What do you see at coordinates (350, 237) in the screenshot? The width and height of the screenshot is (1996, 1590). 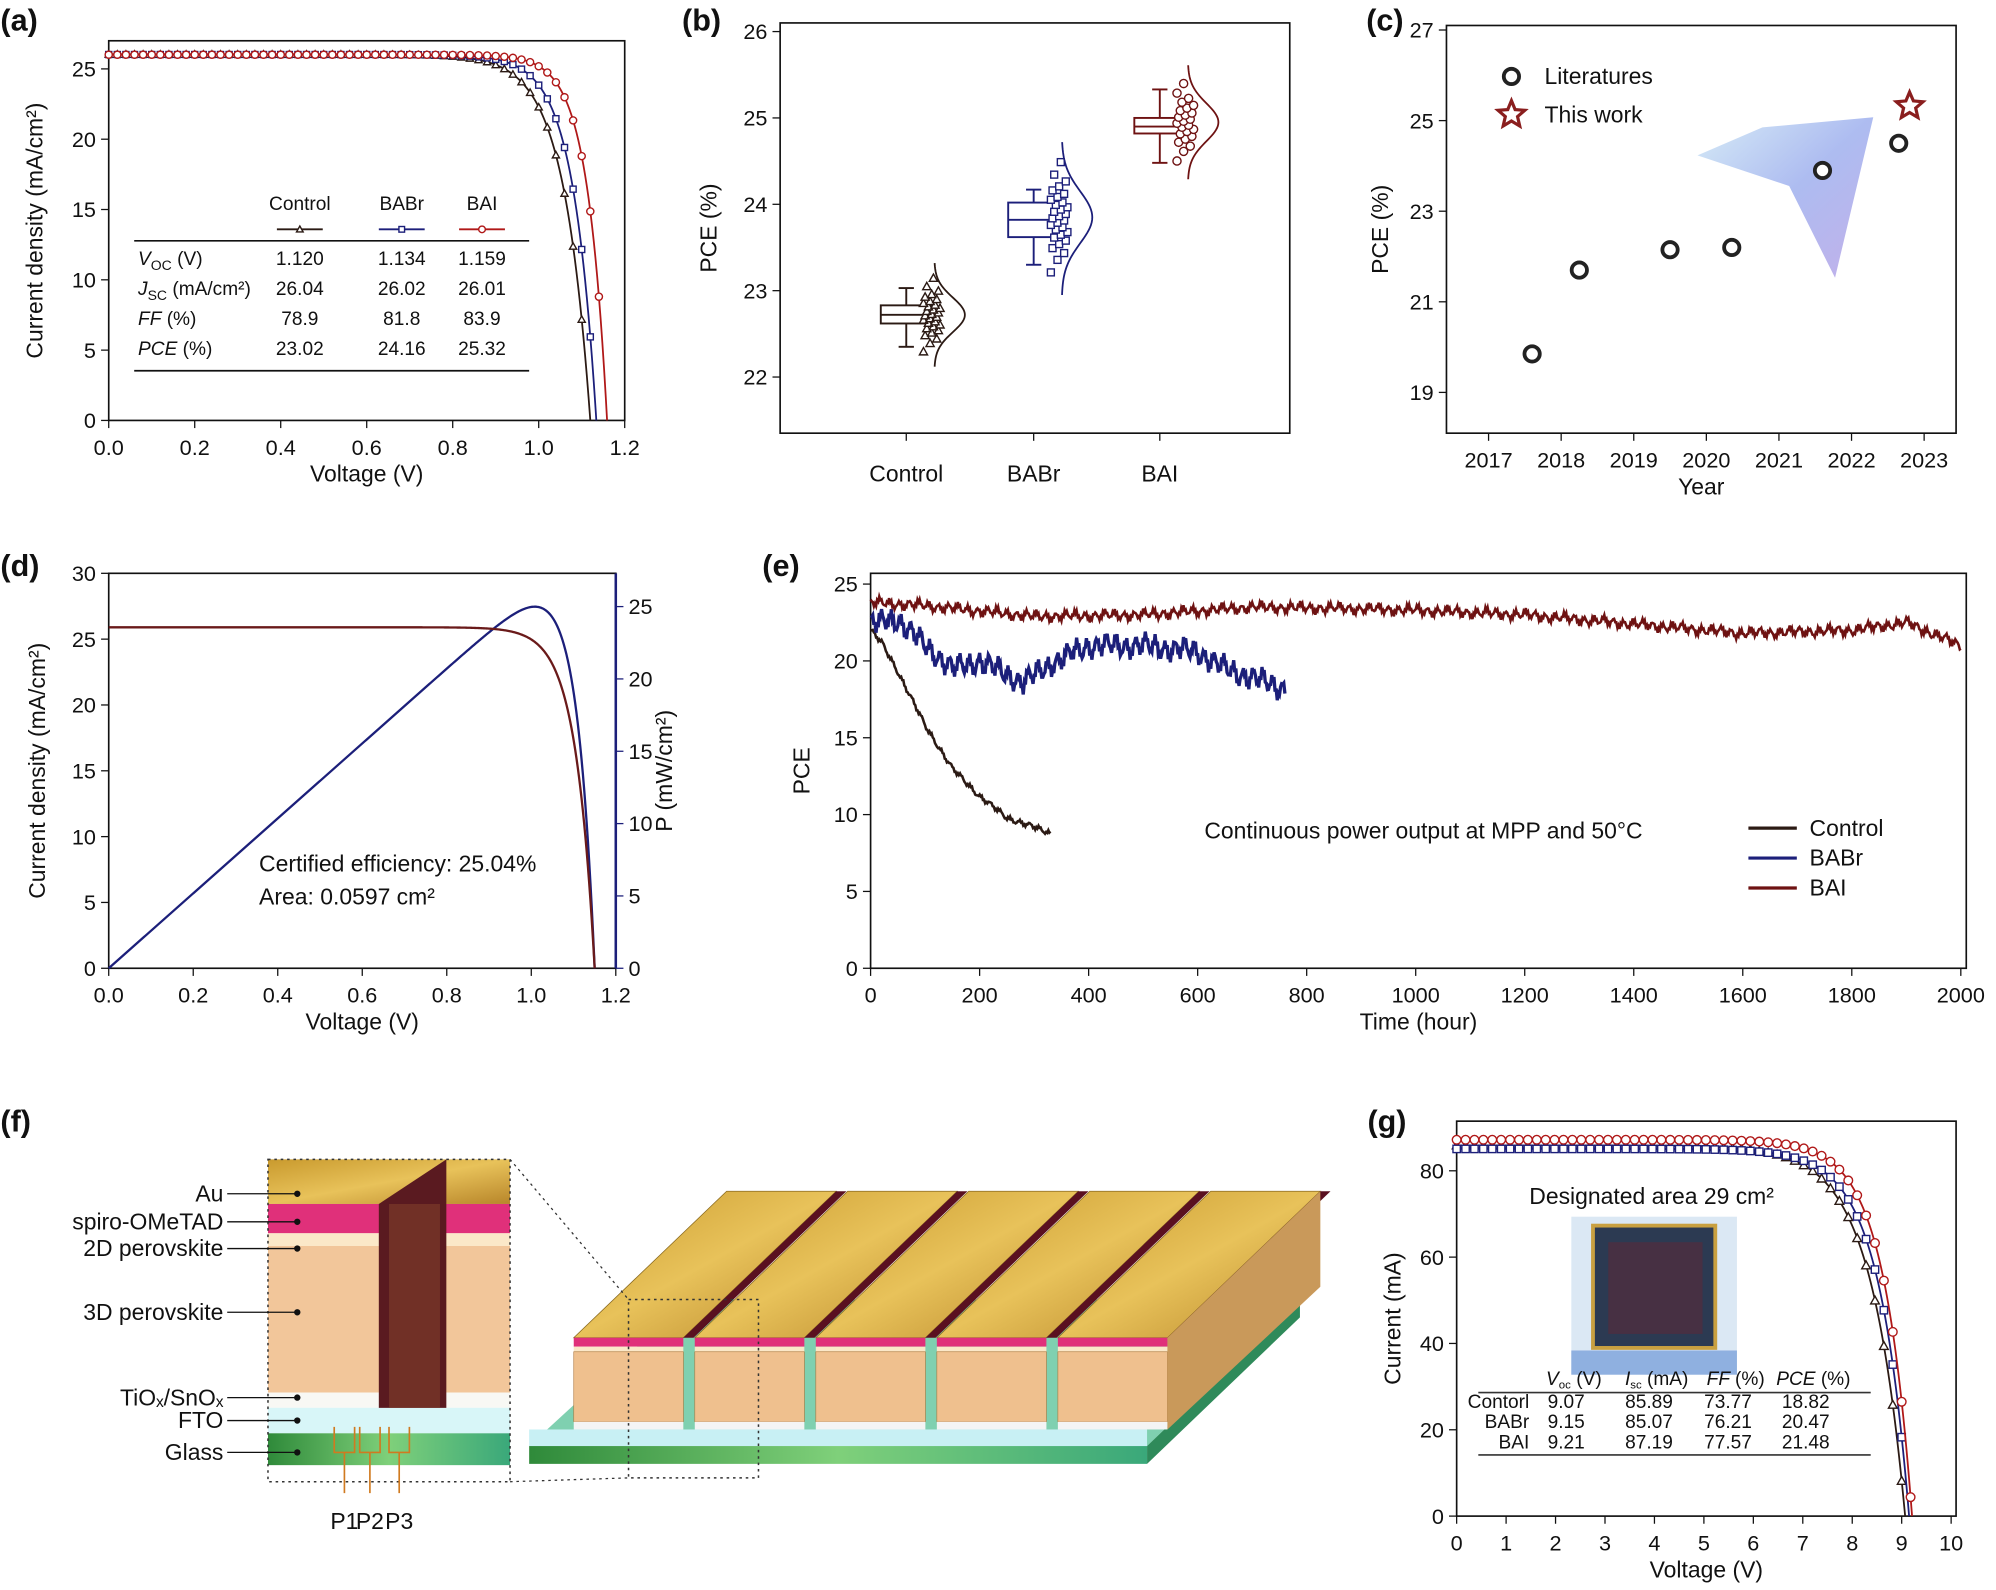 I see `jv-curve-control` at bounding box center [350, 237].